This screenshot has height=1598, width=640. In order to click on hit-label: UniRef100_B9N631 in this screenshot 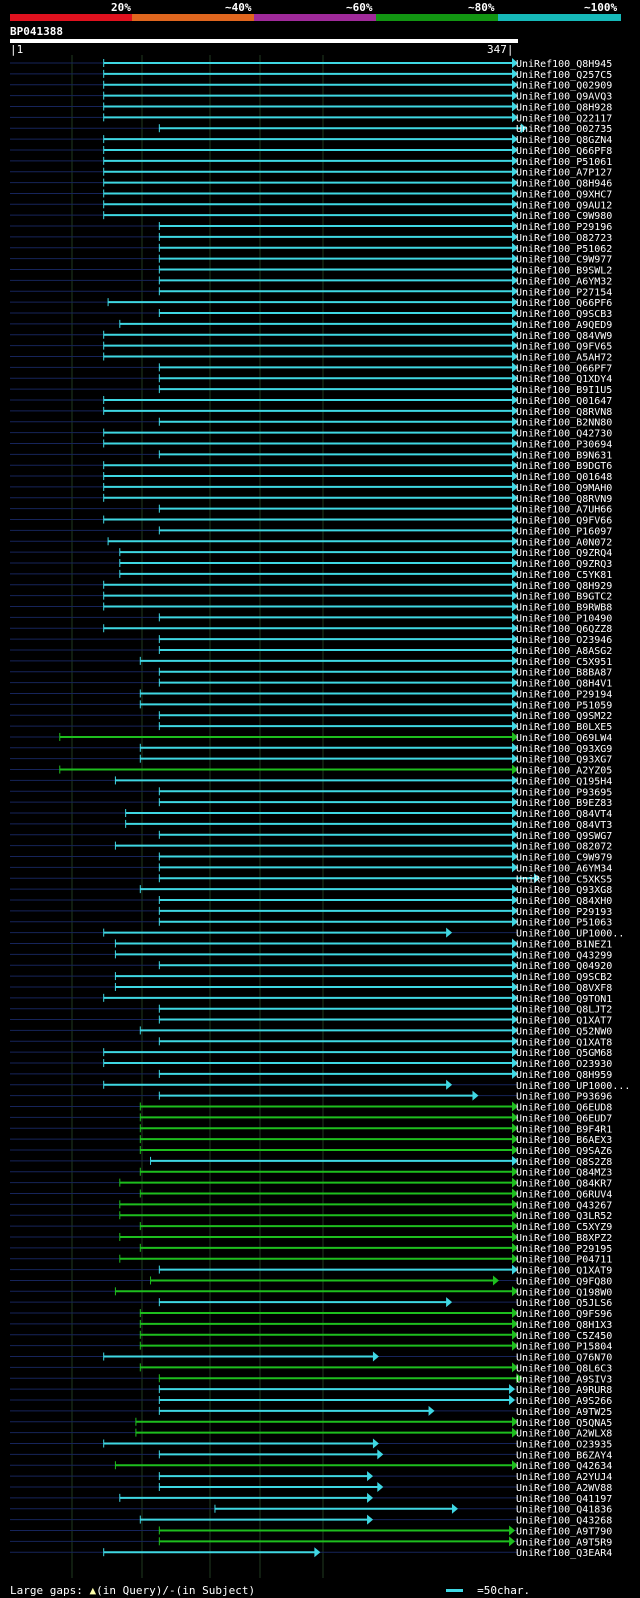, I will do `click(564, 455)`.